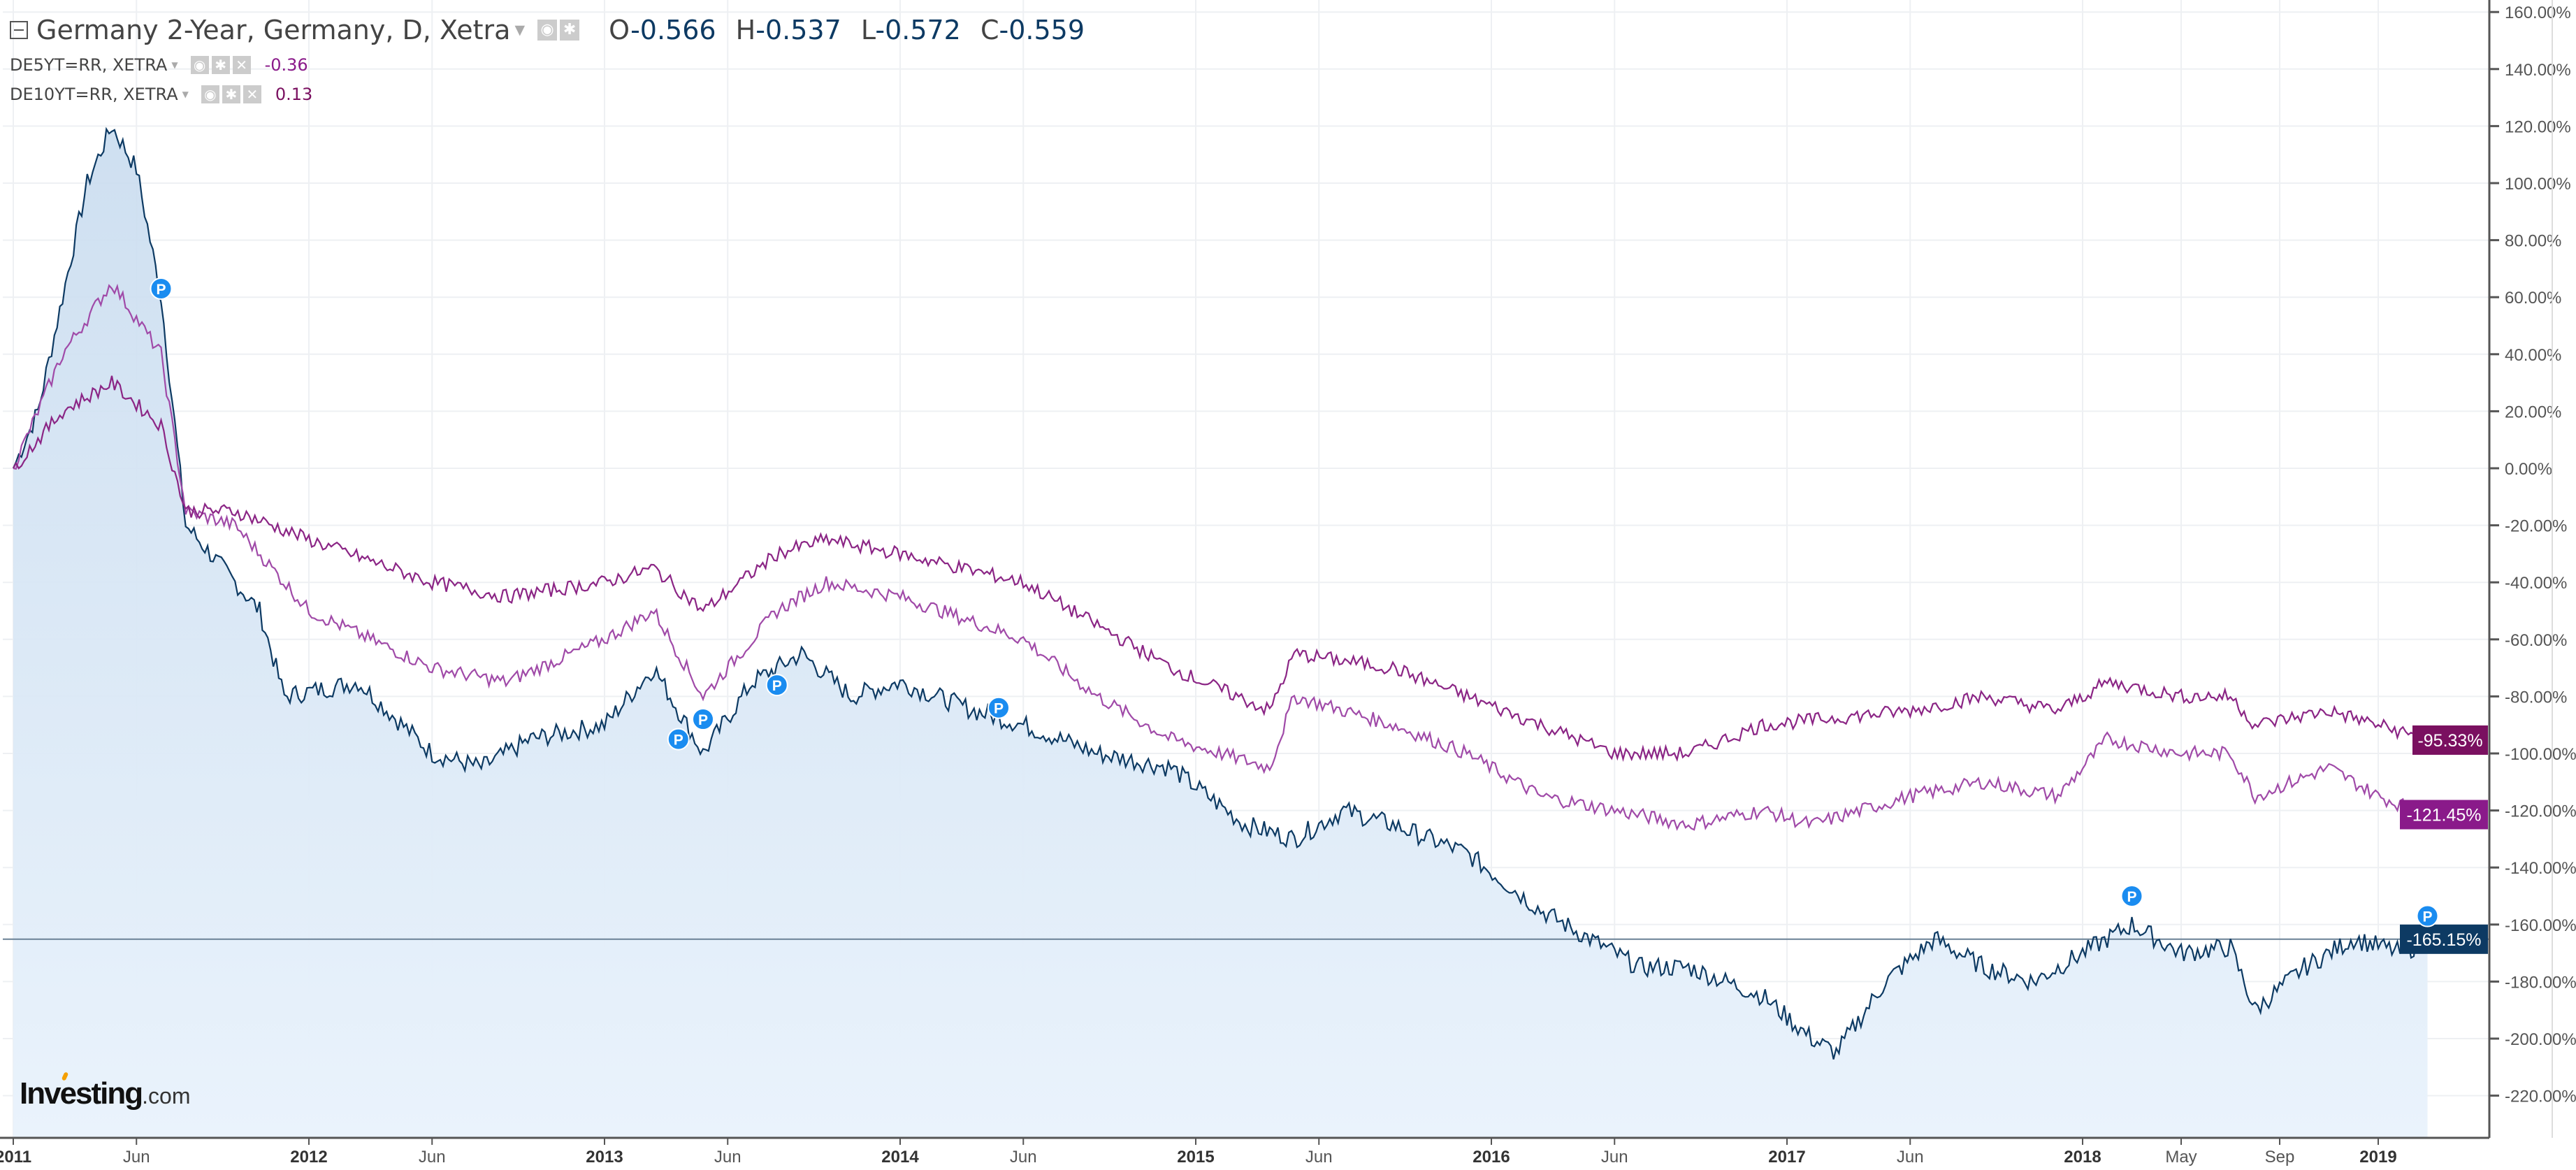 The height and width of the screenshot is (1170, 2576). Describe the element at coordinates (15, 1158) in the screenshot. I see `x-tick-label: 2011` at that location.